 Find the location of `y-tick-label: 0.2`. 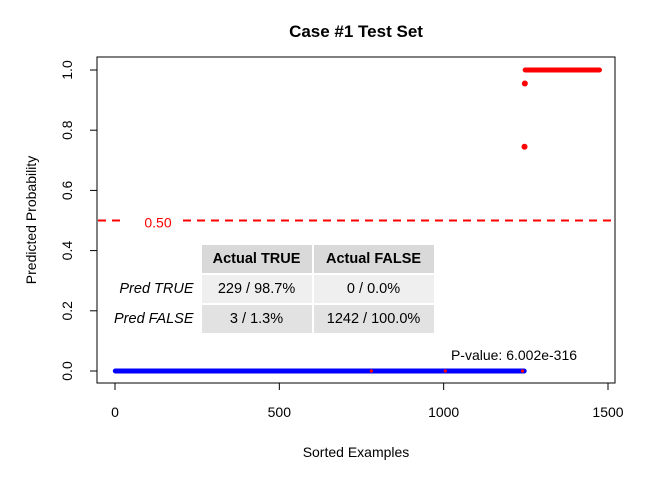

y-tick-label: 0.2 is located at coordinates (67, 311).